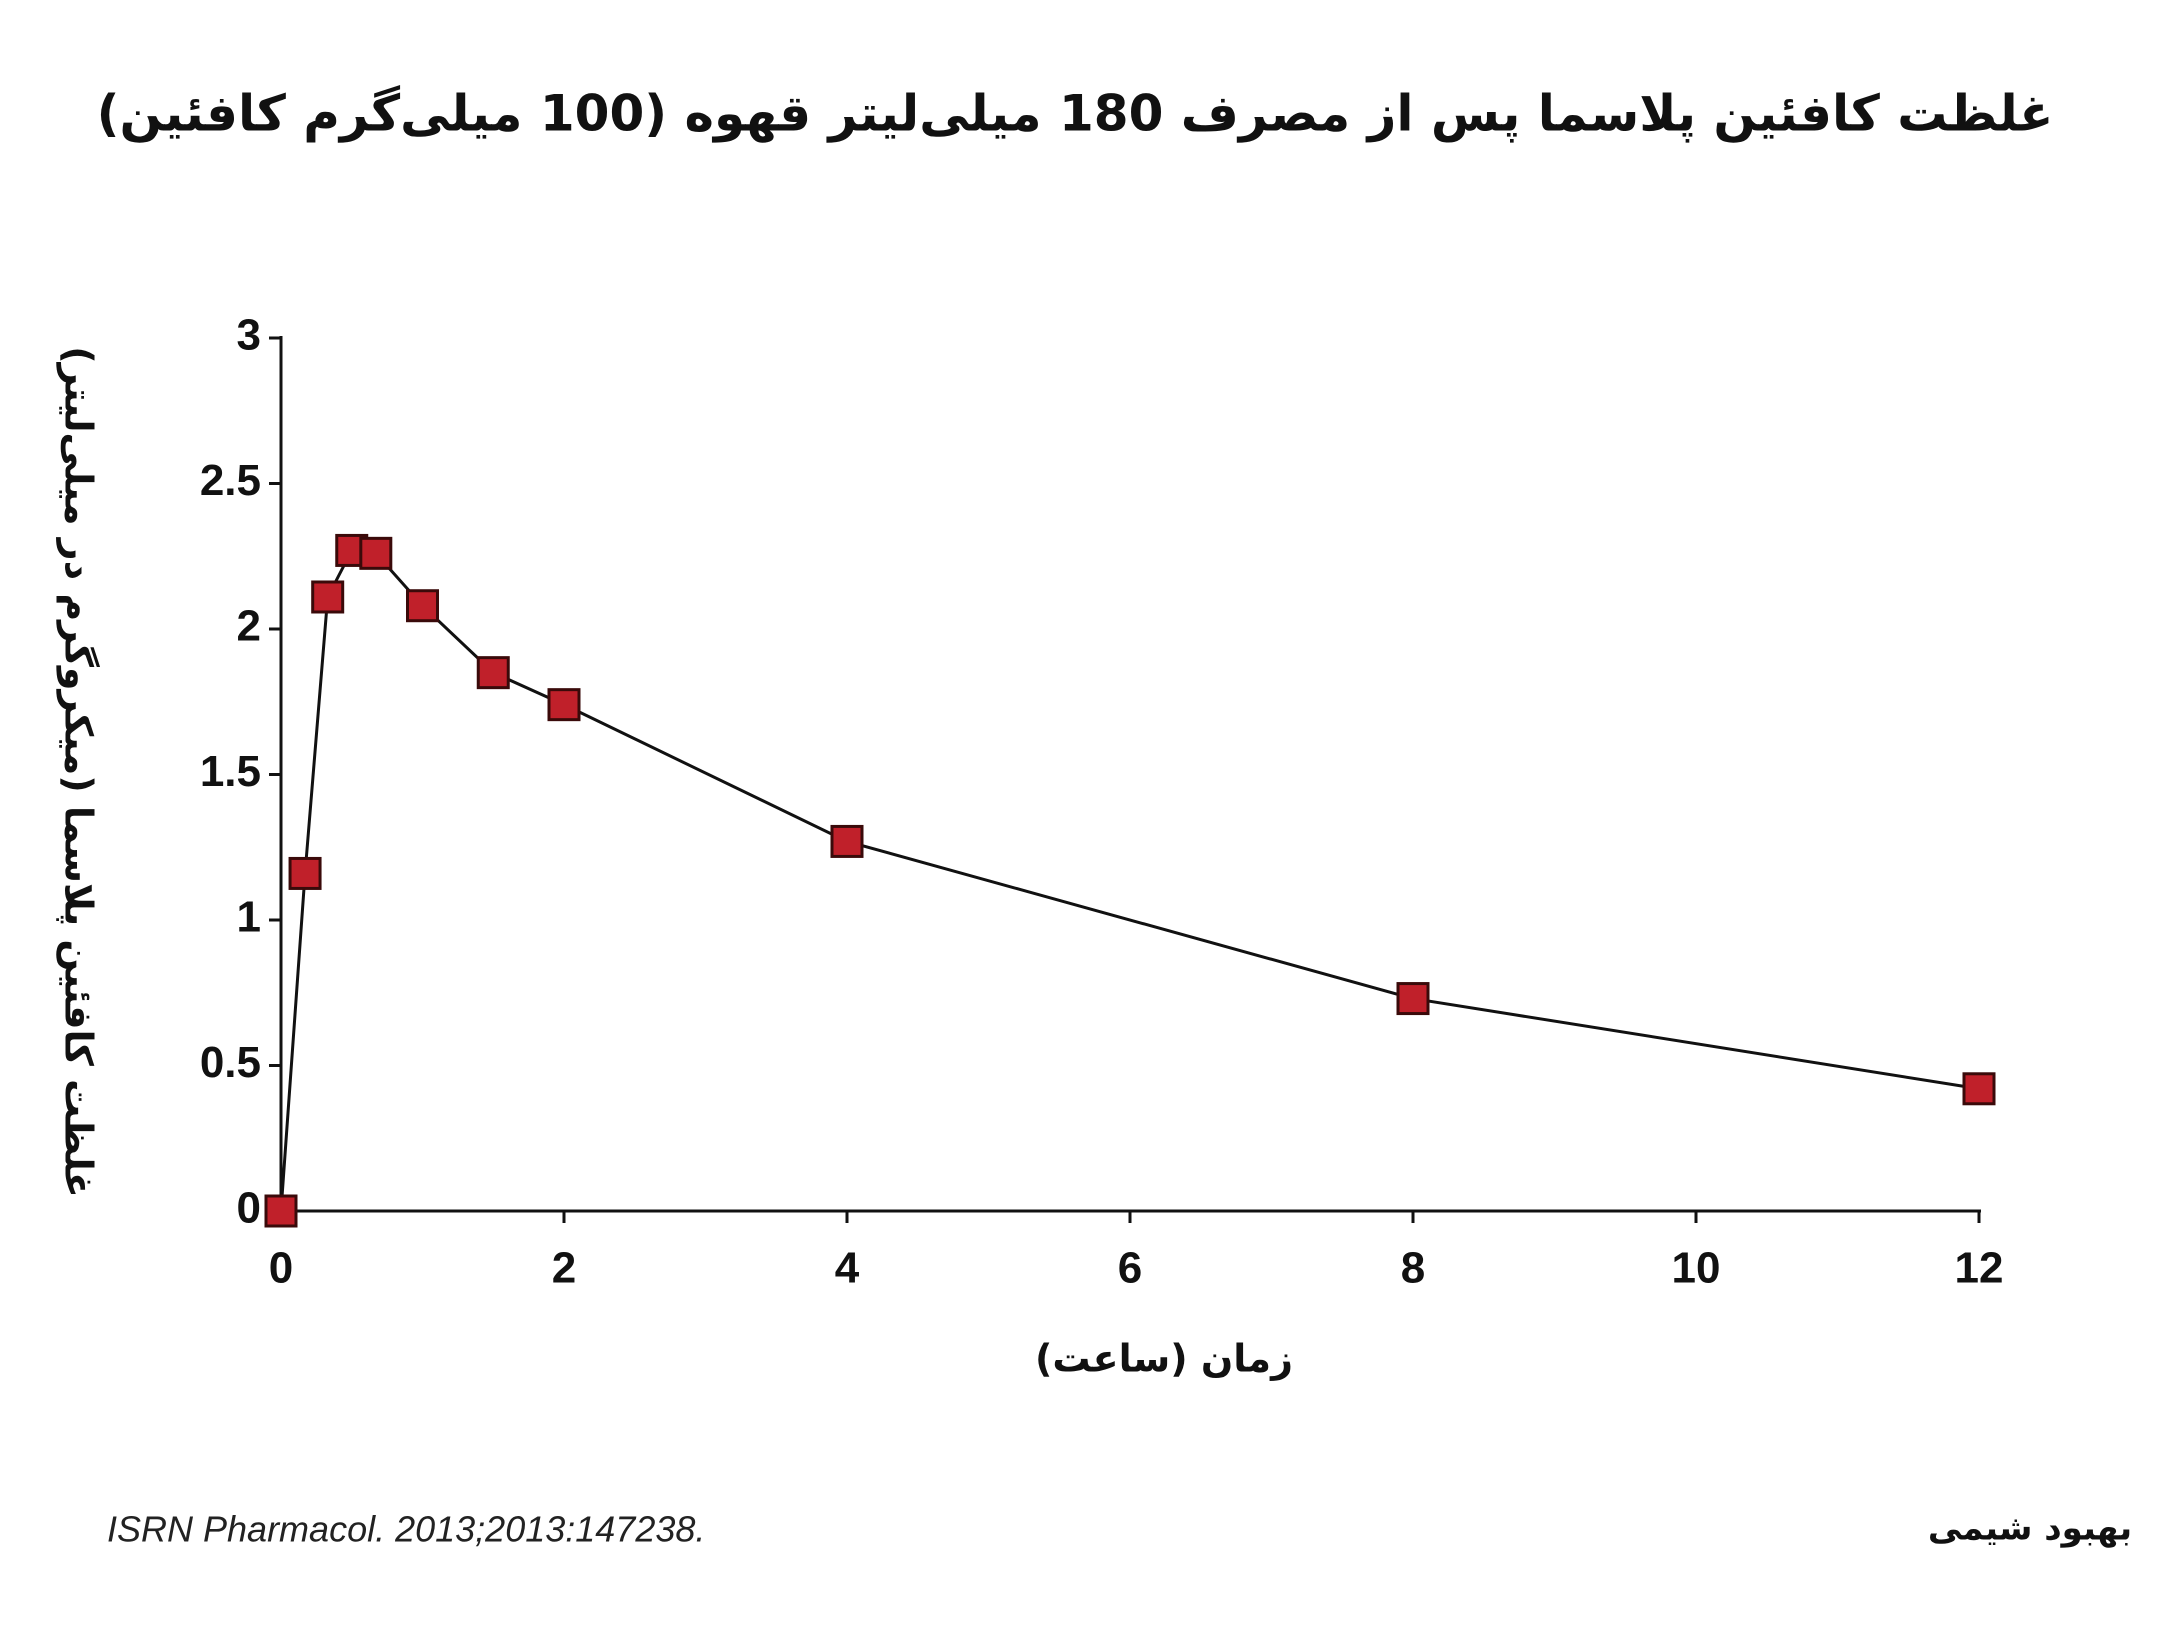 This screenshot has width=2160, height=1640. Describe the element at coordinates (2030, 1529) in the screenshot. I see `author: بهبود شیمی` at that location.